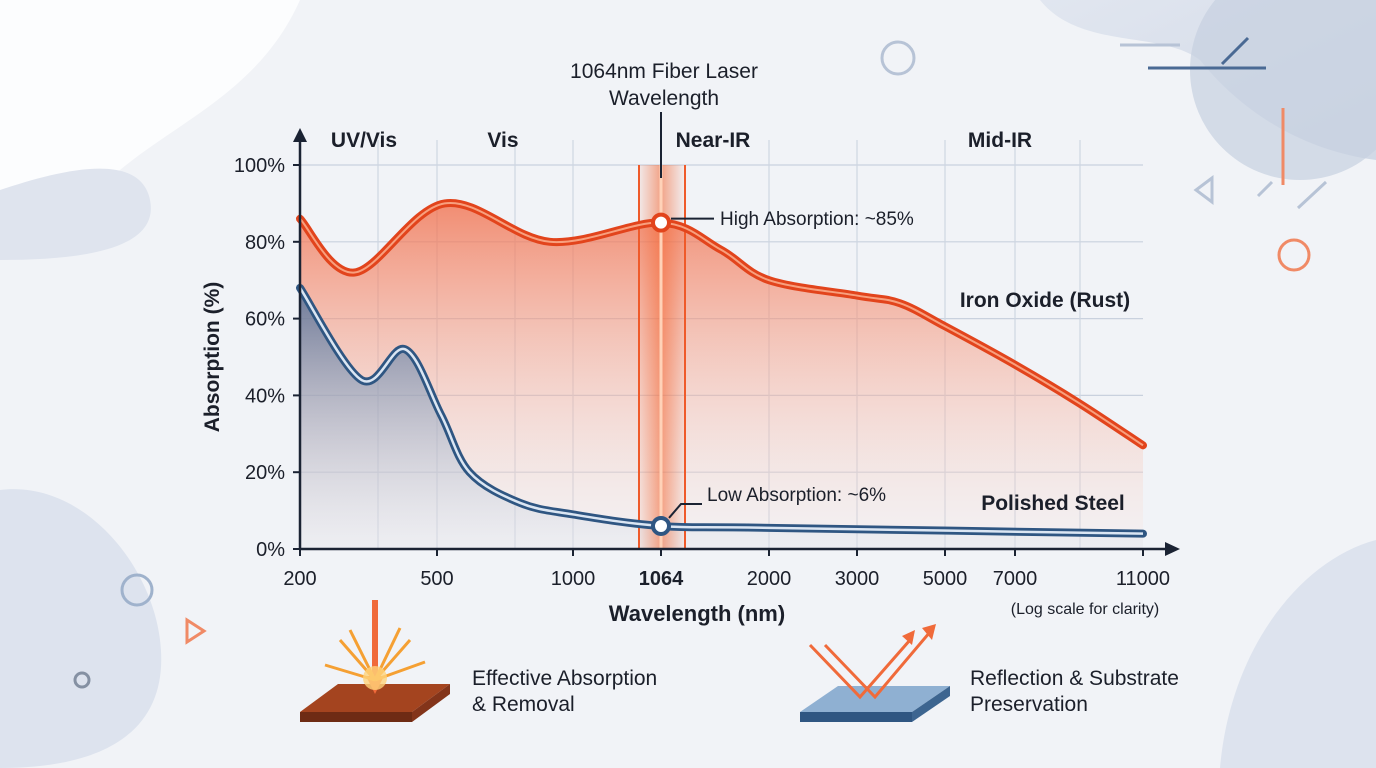 The width and height of the screenshot is (1376, 768). Describe the element at coordinates (857, 579) in the screenshot. I see `x-tick-label: 3000` at that location.